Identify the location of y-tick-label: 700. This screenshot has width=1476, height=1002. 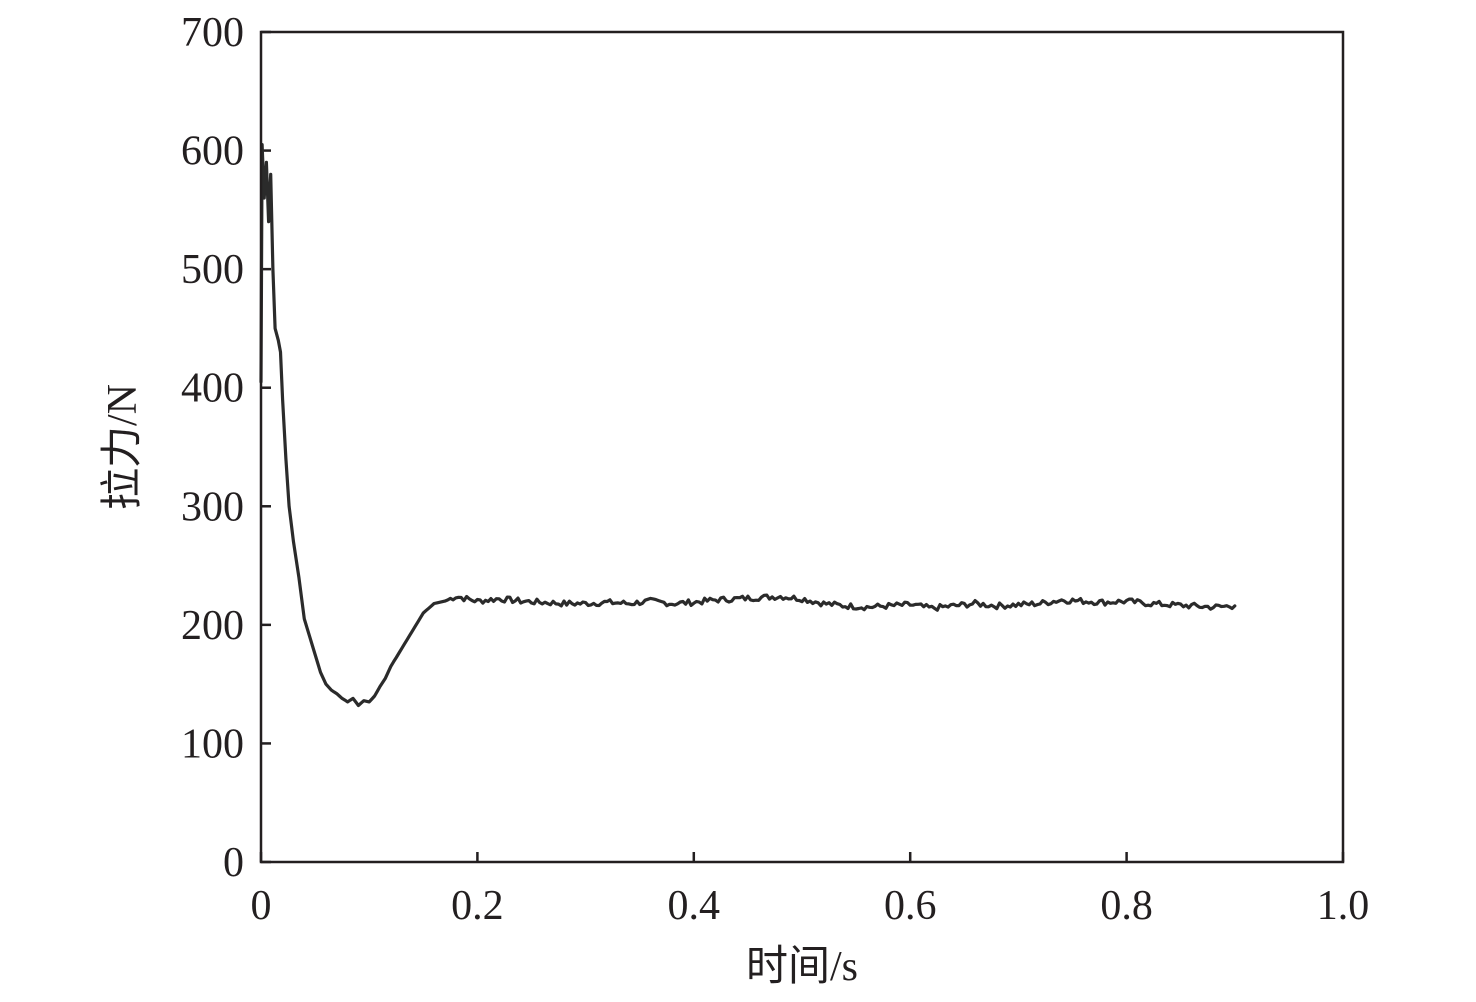
(212, 33).